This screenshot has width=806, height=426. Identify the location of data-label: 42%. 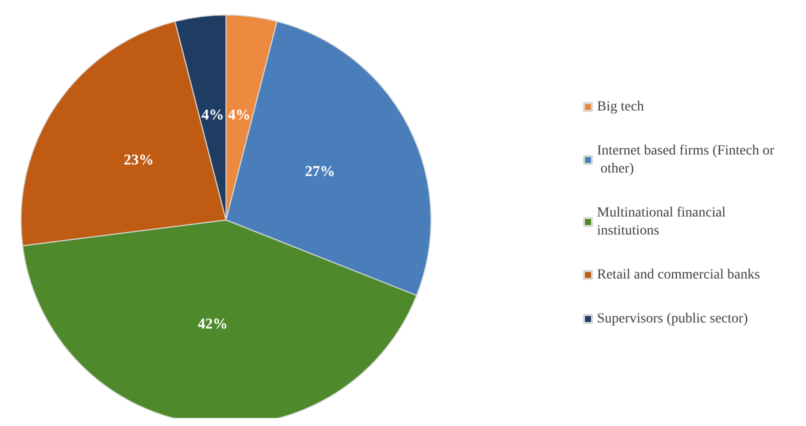
(213, 324).